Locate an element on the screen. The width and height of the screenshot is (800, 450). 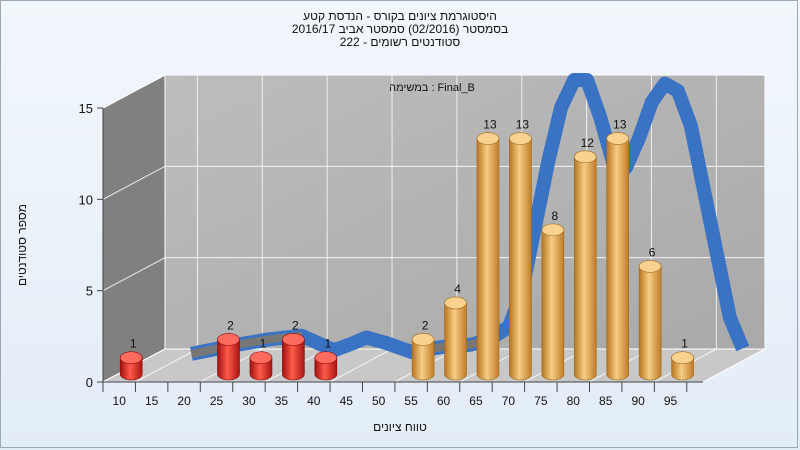
bar-value-label-25: 2 is located at coordinates (230, 325).